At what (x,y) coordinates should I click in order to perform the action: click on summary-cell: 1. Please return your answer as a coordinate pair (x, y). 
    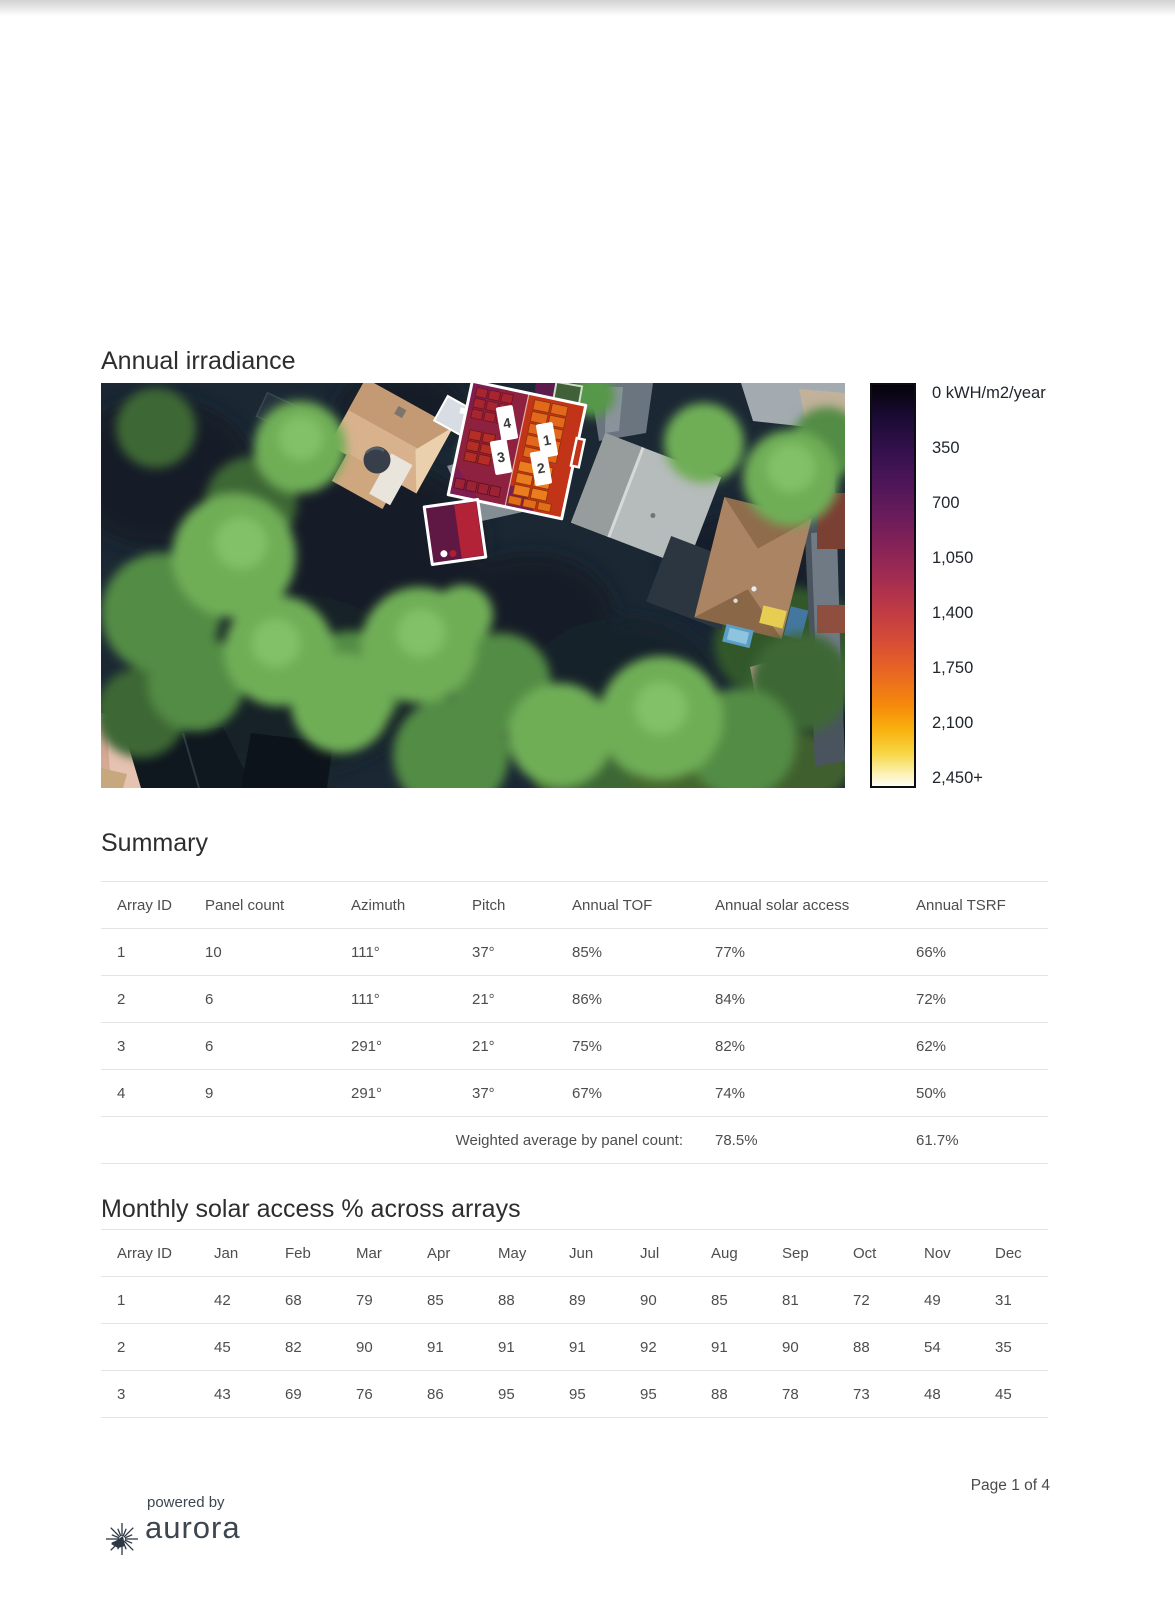
    Looking at the image, I should click on (145, 952).